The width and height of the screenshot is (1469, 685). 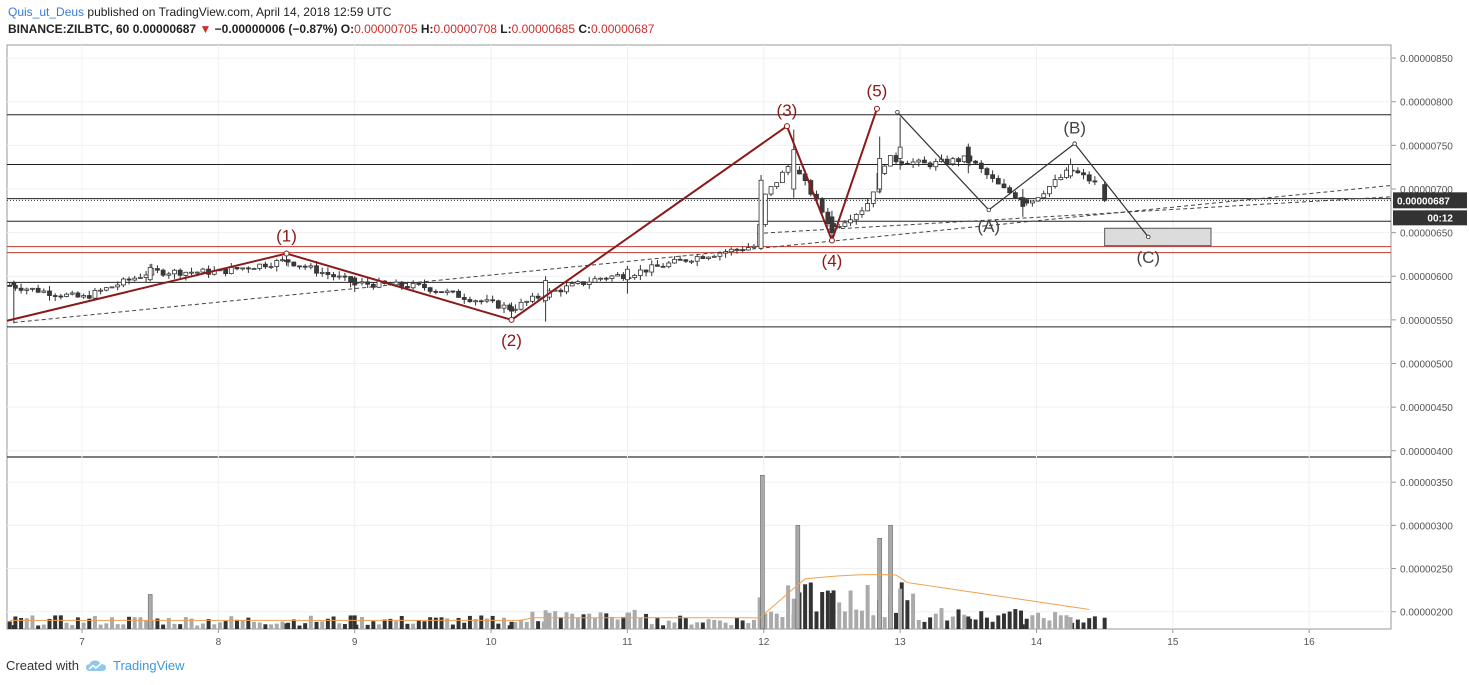 I want to click on symbol-label: BINANCE:ZILBTC, 60, so click(x=69, y=29).